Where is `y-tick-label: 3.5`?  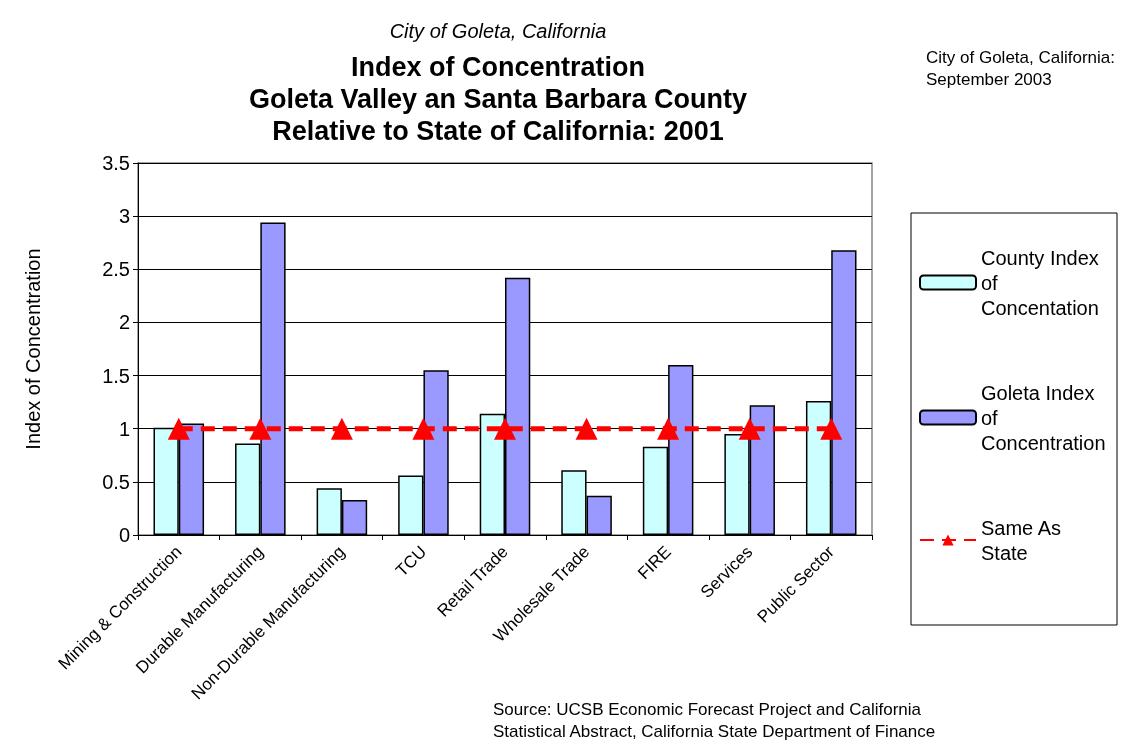
y-tick-label: 3.5 is located at coordinates (116, 163).